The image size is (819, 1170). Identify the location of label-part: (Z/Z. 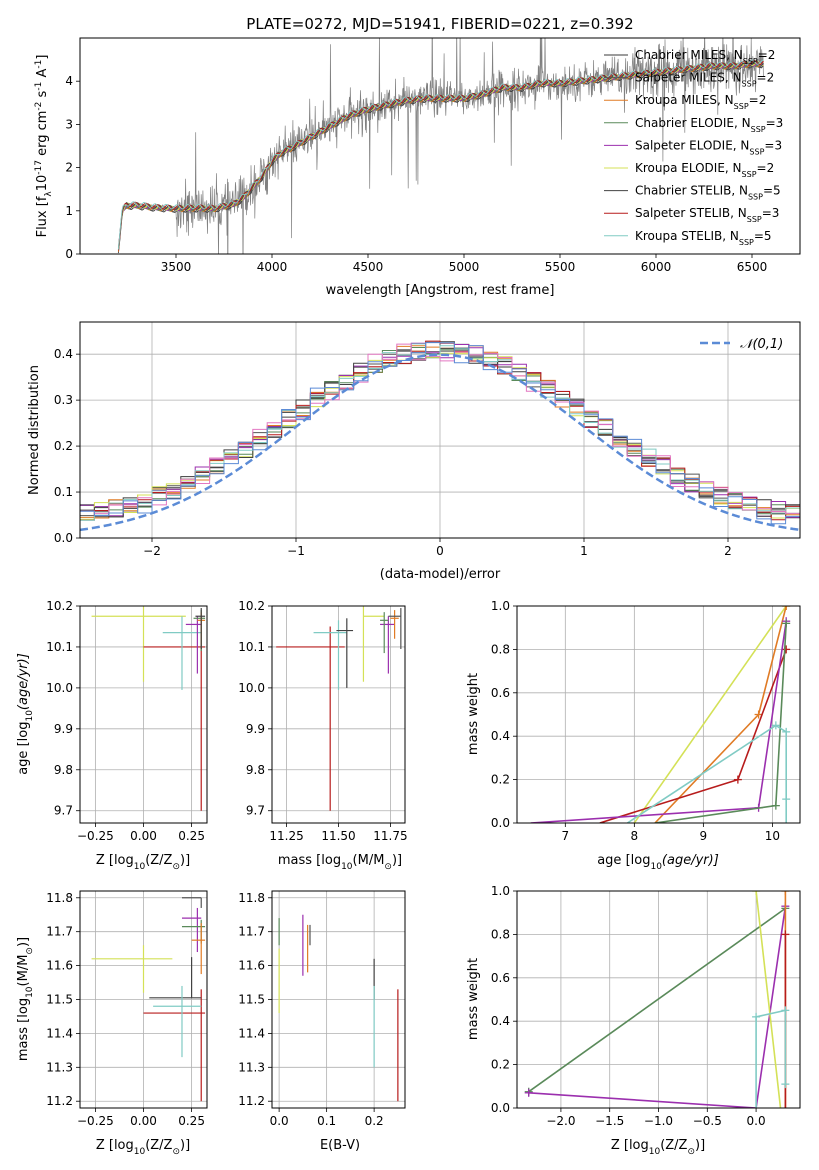
(158, 860).